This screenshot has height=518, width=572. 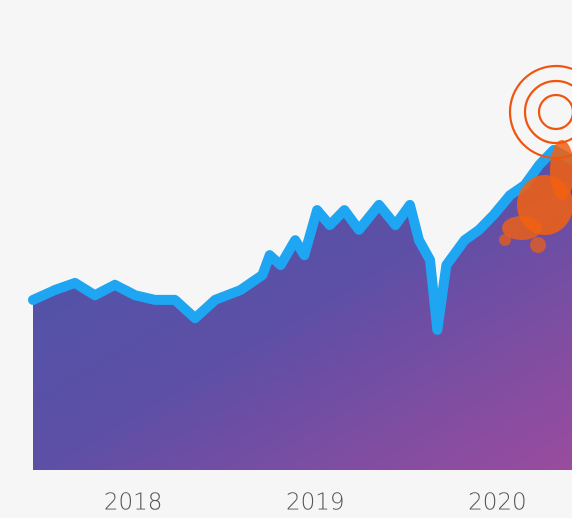 I want to click on highlight-rings, so click(x=540, y=112).